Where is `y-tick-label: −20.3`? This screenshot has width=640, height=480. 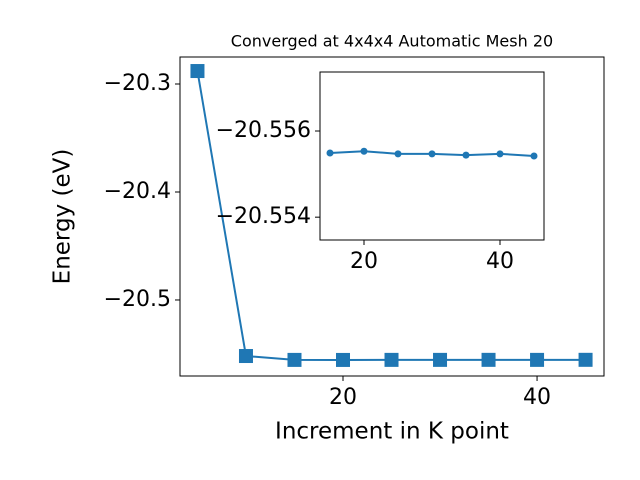
y-tick-label: −20.3 is located at coordinates (137, 83).